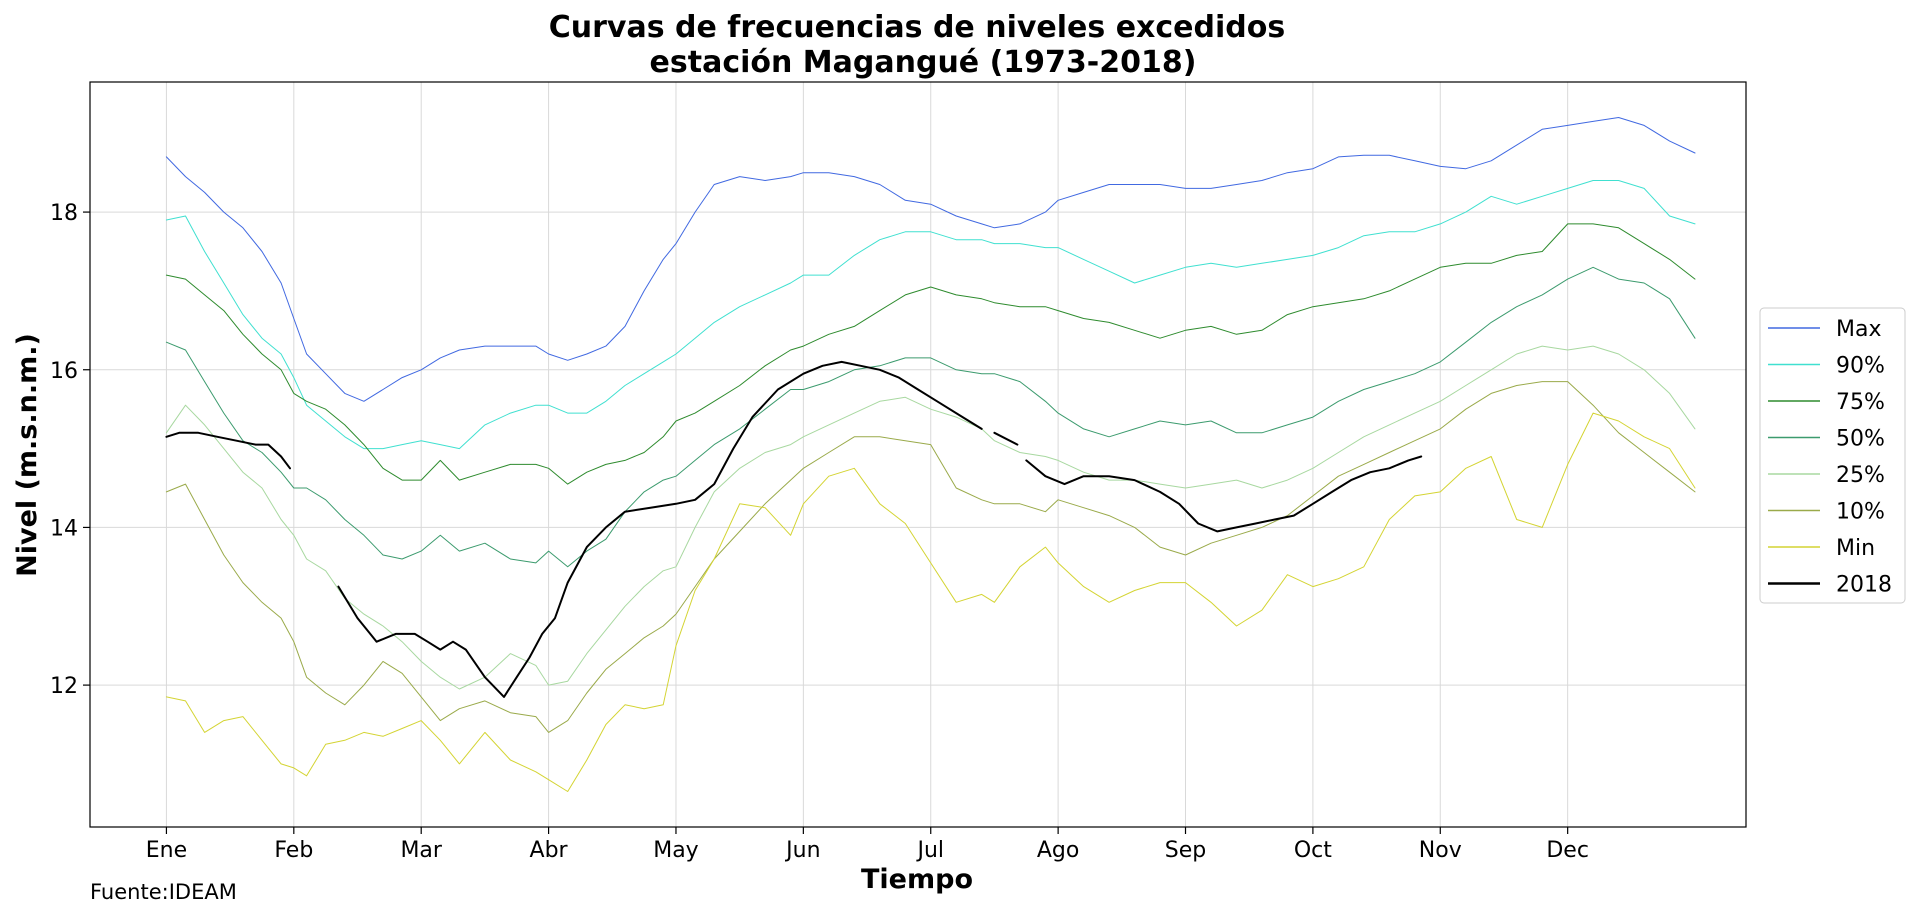 The width and height of the screenshot is (1920, 908). What do you see at coordinates (867, 845) in the screenshot?
I see `x-axis-ticks: Ene Feb Mar Abr May Jun Jul Ago Sep Oct Nov Dec` at bounding box center [867, 845].